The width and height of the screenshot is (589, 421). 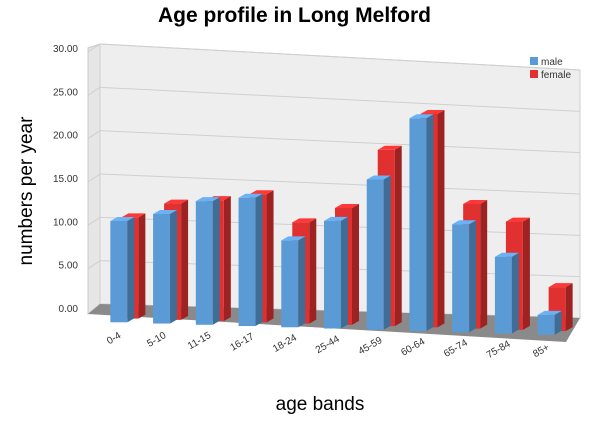 What do you see at coordinates (552, 62) in the screenshot?
I see `legend-label-male: male` at bounding box center [552, 62].